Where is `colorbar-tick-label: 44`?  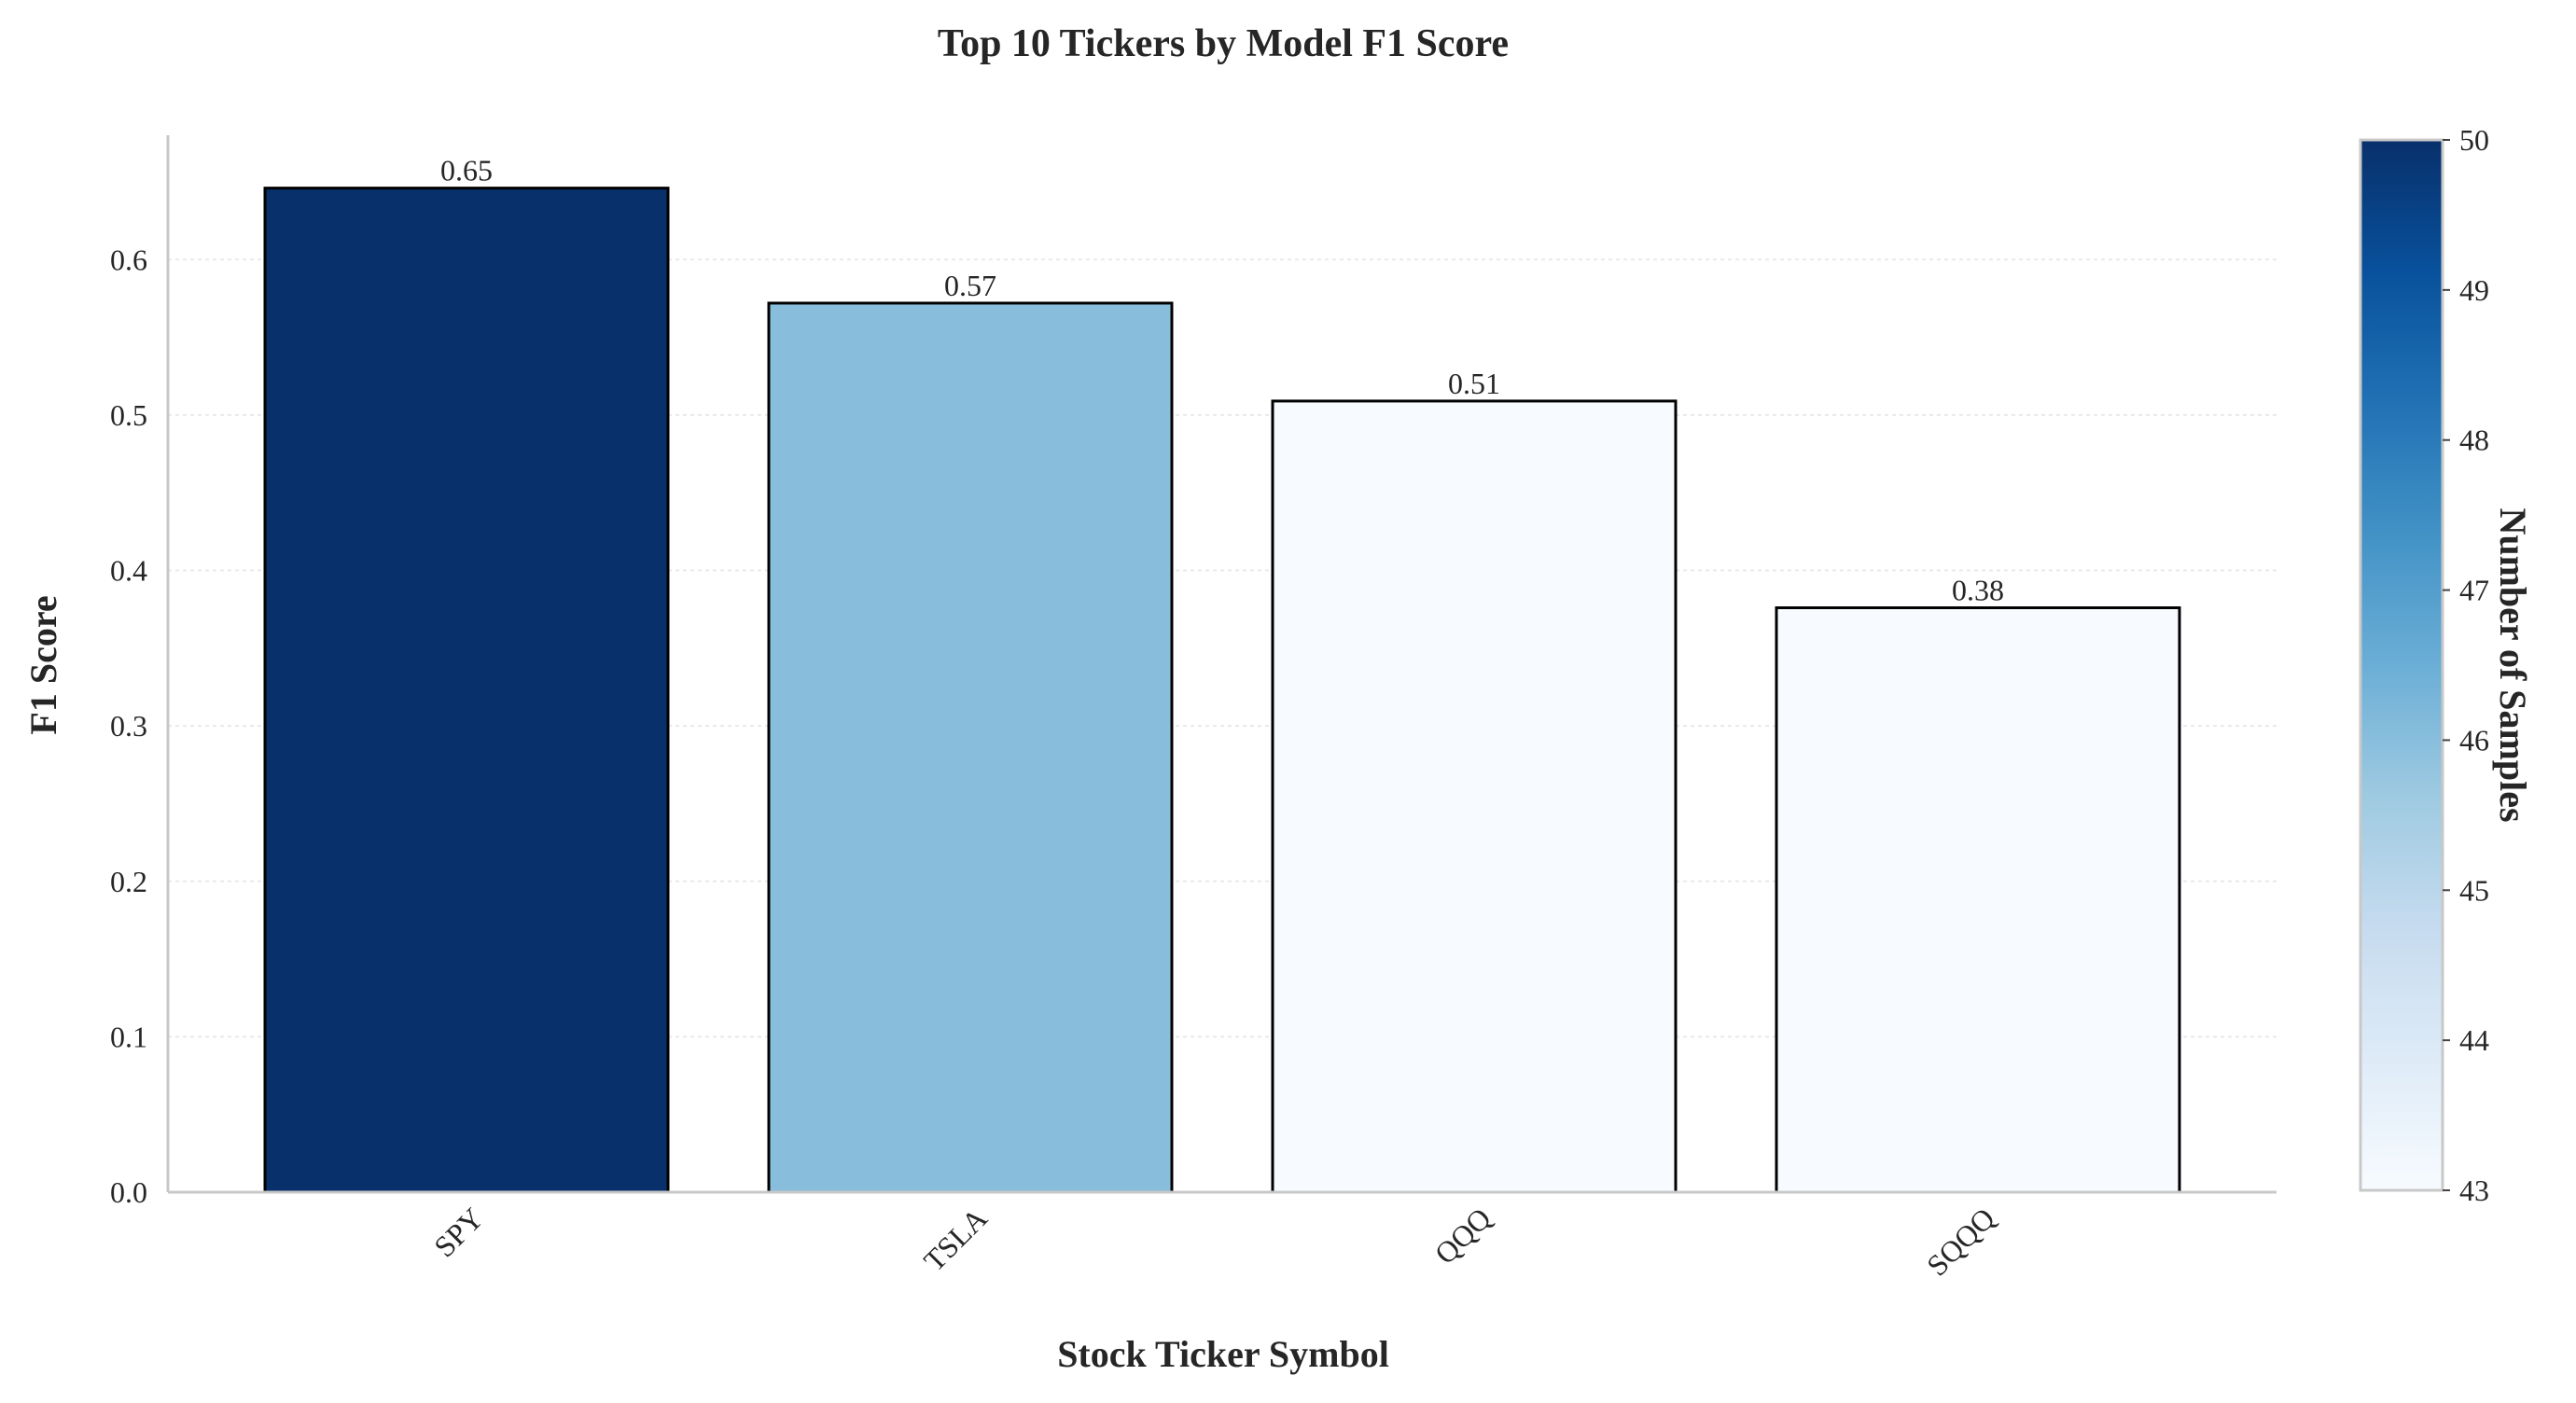 colorbar-tick-label: 44 is located at coordinates (2474, 1040).